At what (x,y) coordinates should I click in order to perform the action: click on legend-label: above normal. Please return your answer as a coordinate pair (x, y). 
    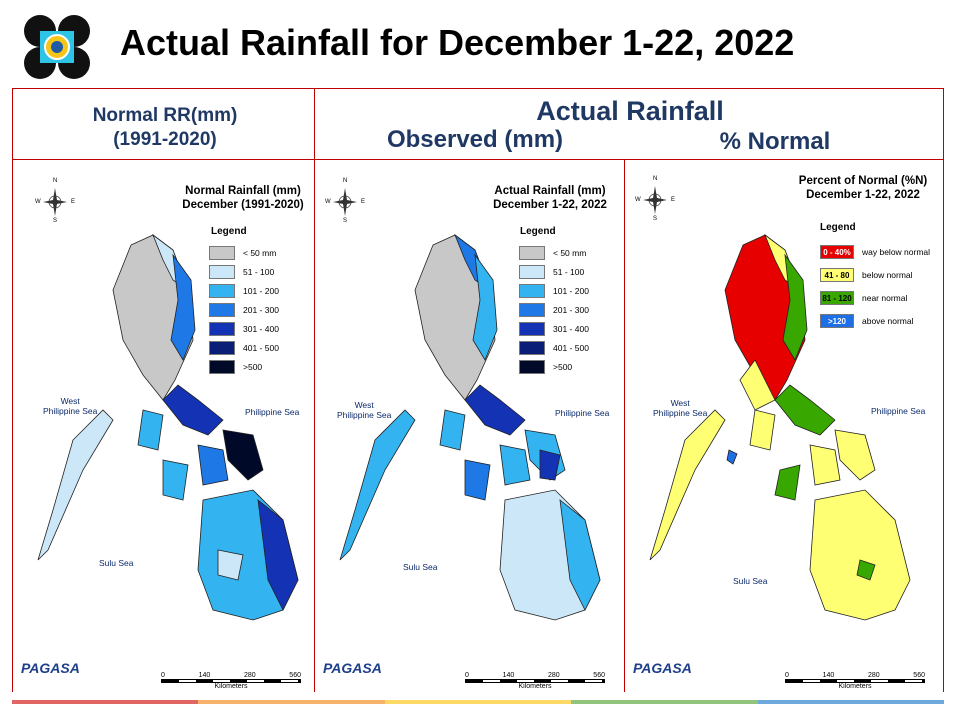
    Looking at the image, I should click on (888, 321).